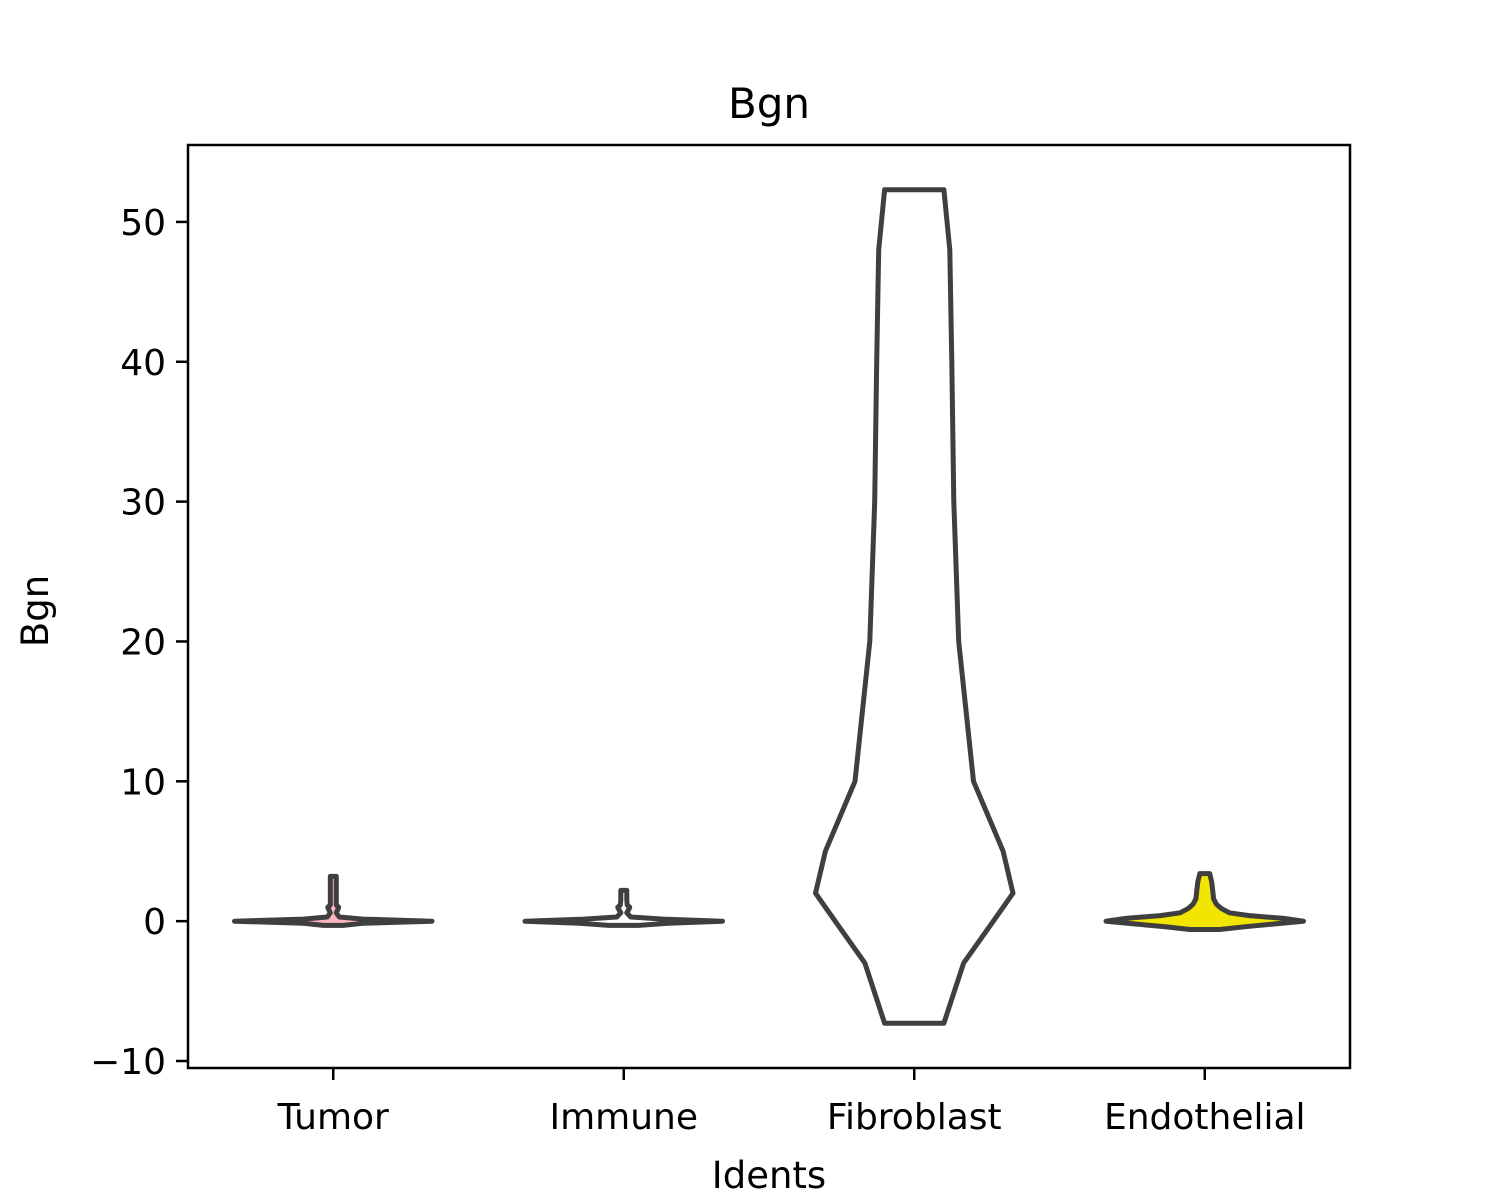 This screenshot has height=1200, width=1500. I want to click on y-tick-label: 40, so click(143, 363).